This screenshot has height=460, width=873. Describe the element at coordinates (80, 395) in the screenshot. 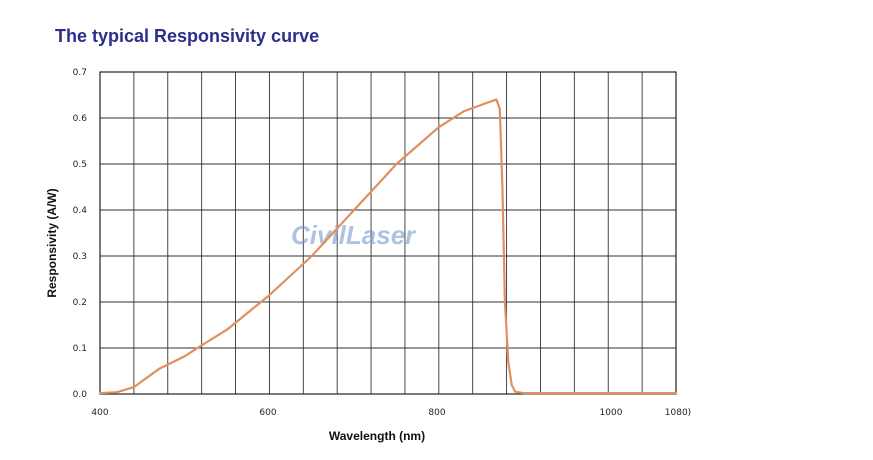

I see `y-tick-label: 0.0` at that location.